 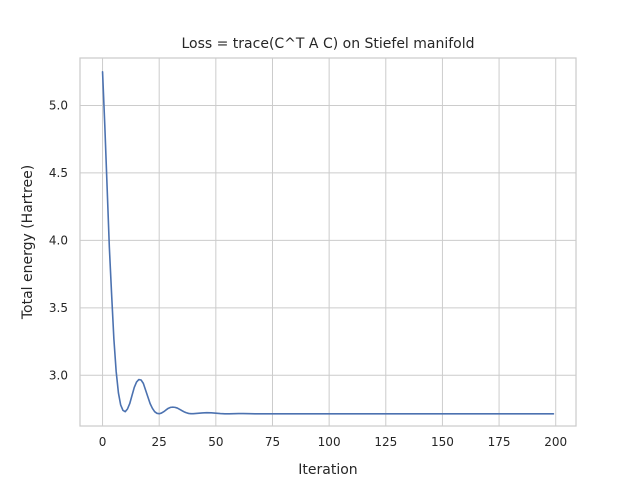 What do you see at coordinates (58, 105) in the screenshot?
I see `y-tick-label: 5.0` at bounding box center [58, 105].